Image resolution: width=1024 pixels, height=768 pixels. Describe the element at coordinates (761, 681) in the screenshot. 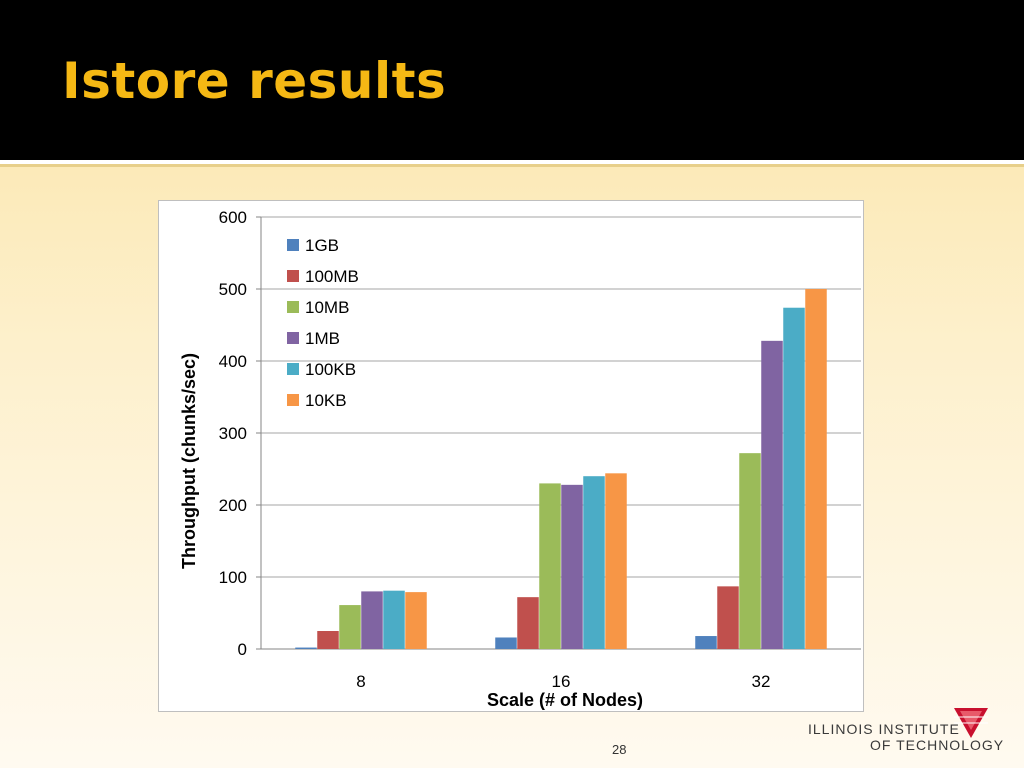

I see `x-tick-label: 32` at that location.